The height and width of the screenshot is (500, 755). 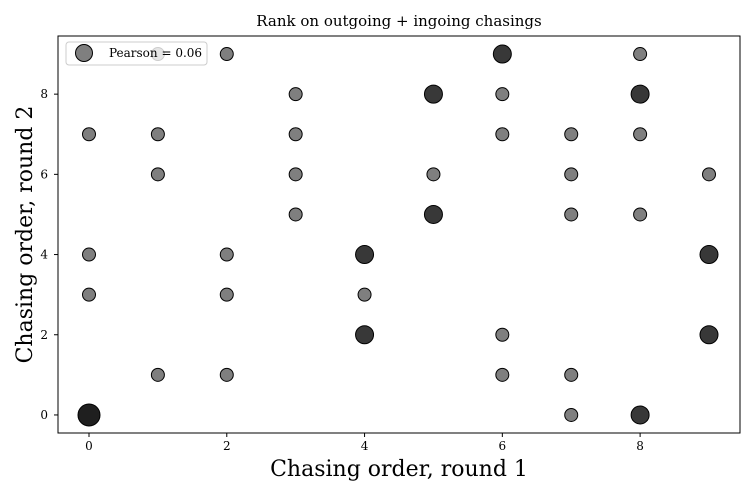 What do you see at coordinates (398, 21) in the screenshot?
I see `chart-title: Rank on outgoing + ingoing chasings` at bounding box center [398, 21].